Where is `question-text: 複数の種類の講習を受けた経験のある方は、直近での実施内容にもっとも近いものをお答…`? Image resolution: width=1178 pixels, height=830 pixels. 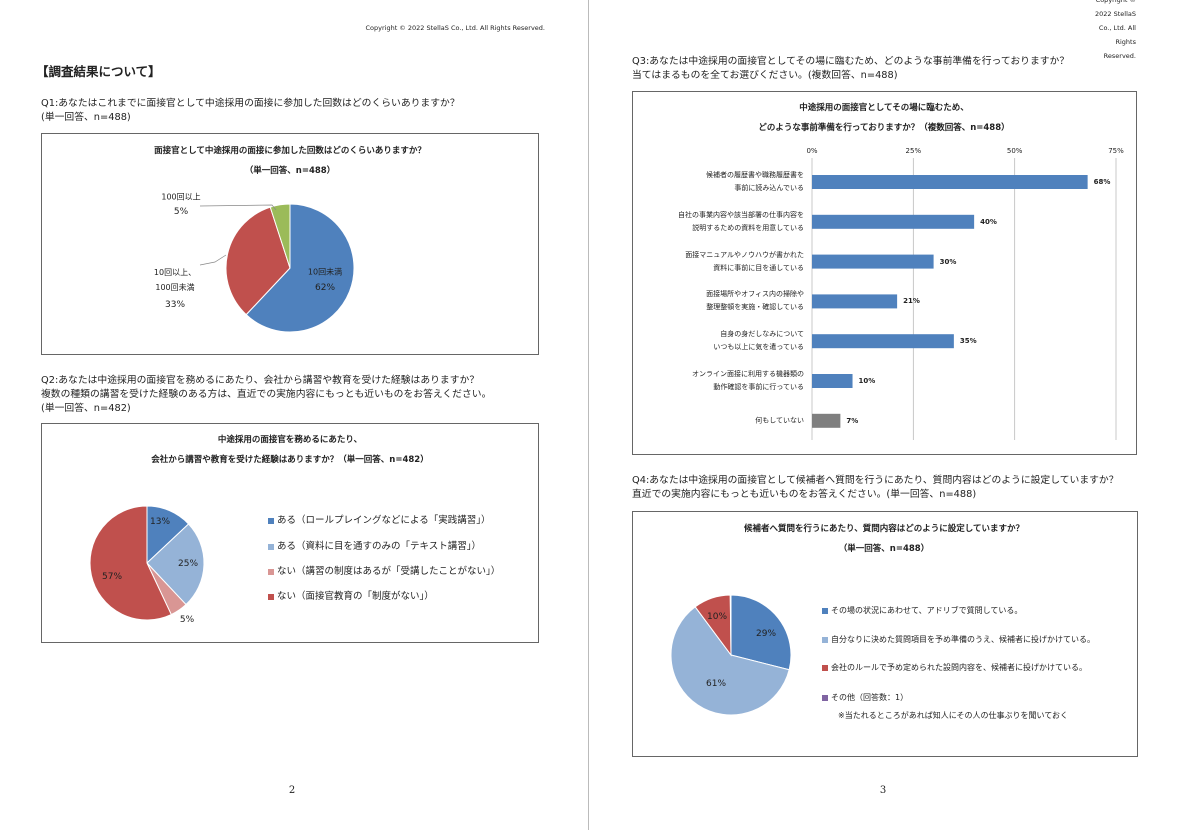
question-text: 複数の種類の講習を受けた経験のある方は、直近での実施内容にもっとも近いものをお答… is located at coordinates (266, 395).